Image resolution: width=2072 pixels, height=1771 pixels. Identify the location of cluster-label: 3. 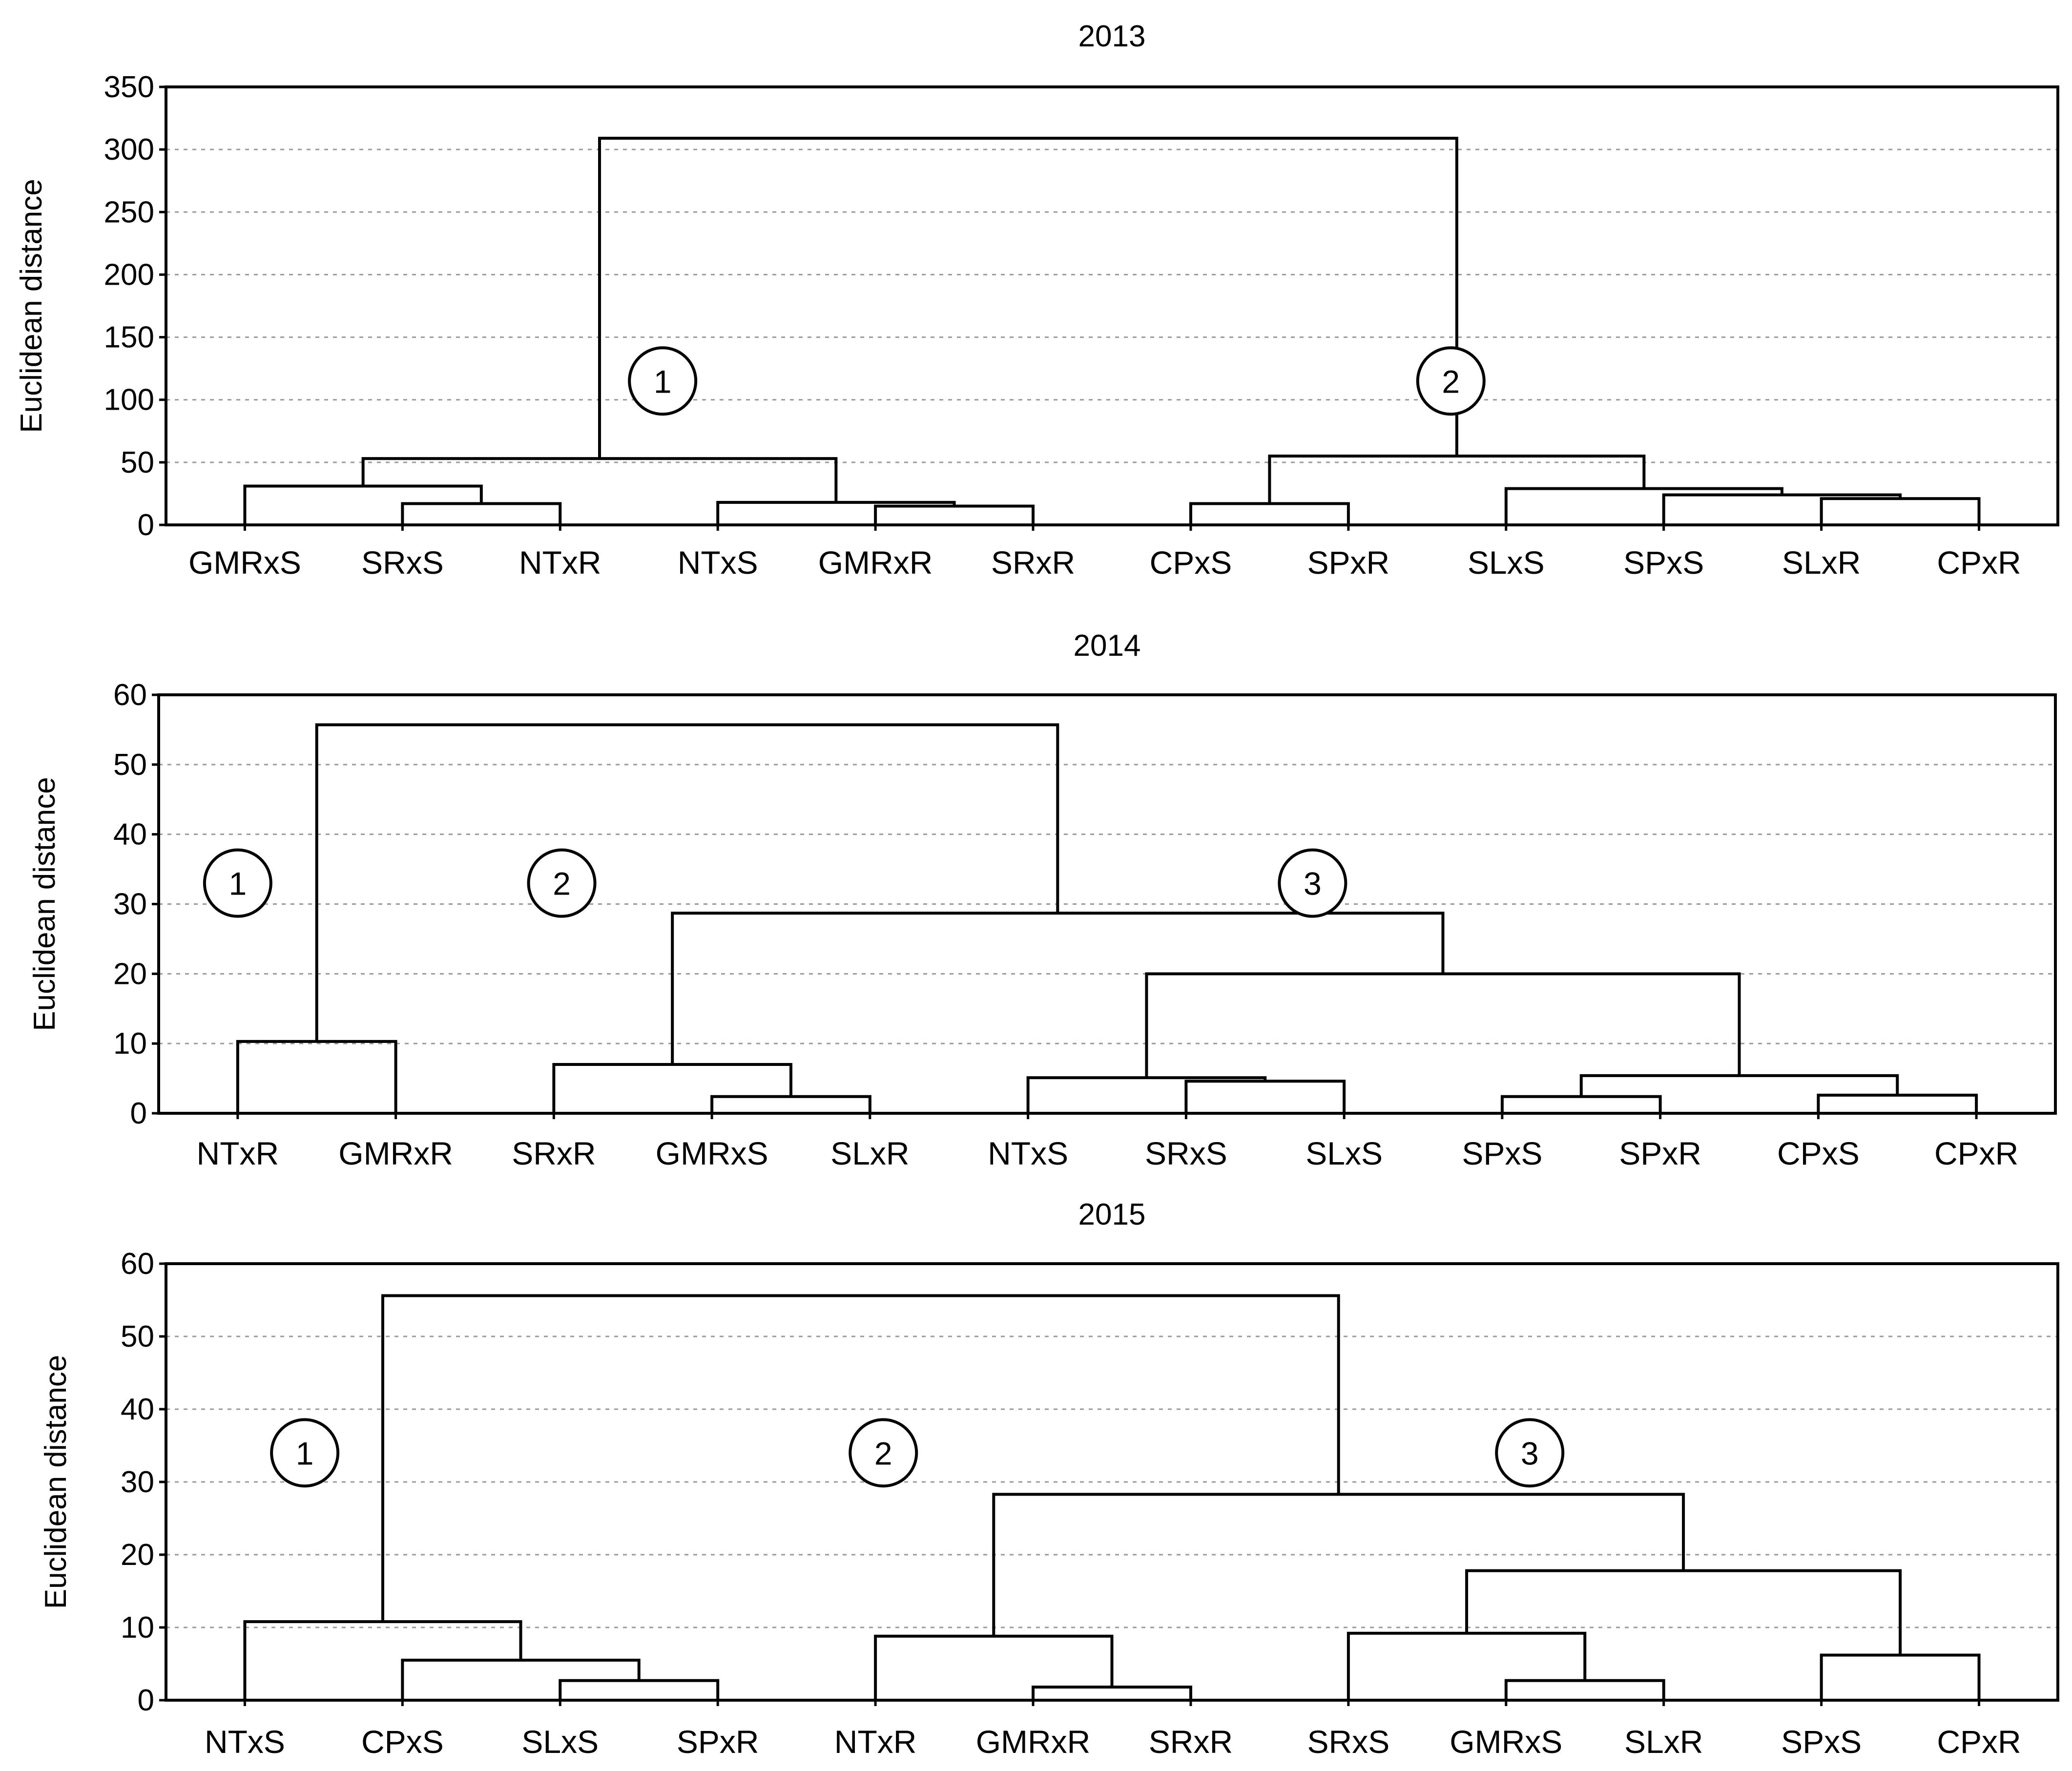
(1530, 1453).